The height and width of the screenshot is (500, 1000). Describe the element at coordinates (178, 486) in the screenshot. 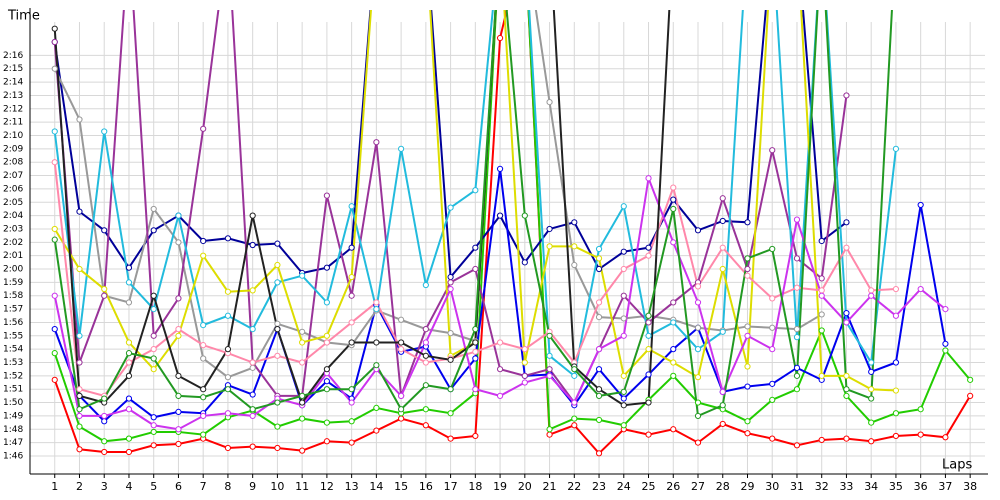

I see `x-tick-label: 6` at that location.